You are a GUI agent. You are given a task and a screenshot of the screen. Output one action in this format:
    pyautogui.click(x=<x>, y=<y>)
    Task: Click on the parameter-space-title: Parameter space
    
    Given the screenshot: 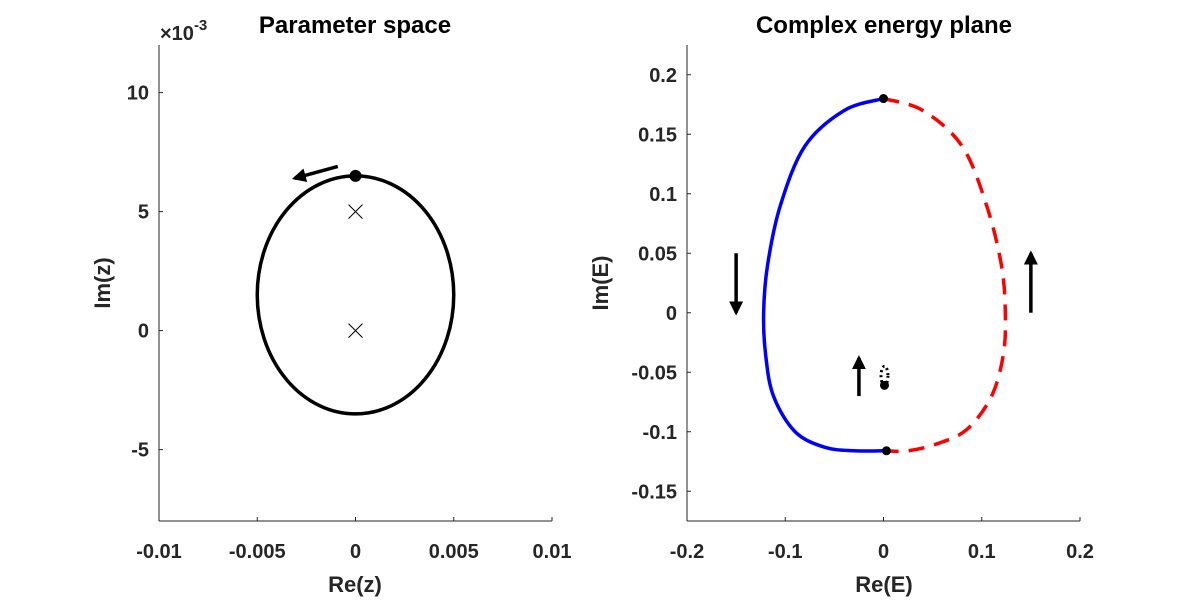 What is the action you would take?
    pyautogui.click(x=355, y=25)
    